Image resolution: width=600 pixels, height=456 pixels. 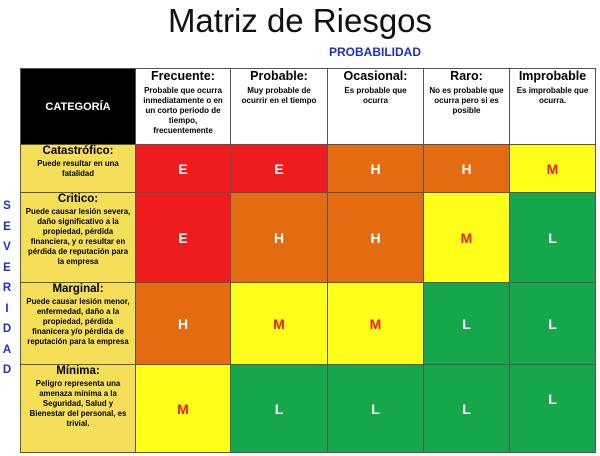 What do you see at coordinates (552, 106) in the screenshot?
I see `column-header-improbable: Improbable Es improbable que ocurra.` at bounding box center [552, 106].